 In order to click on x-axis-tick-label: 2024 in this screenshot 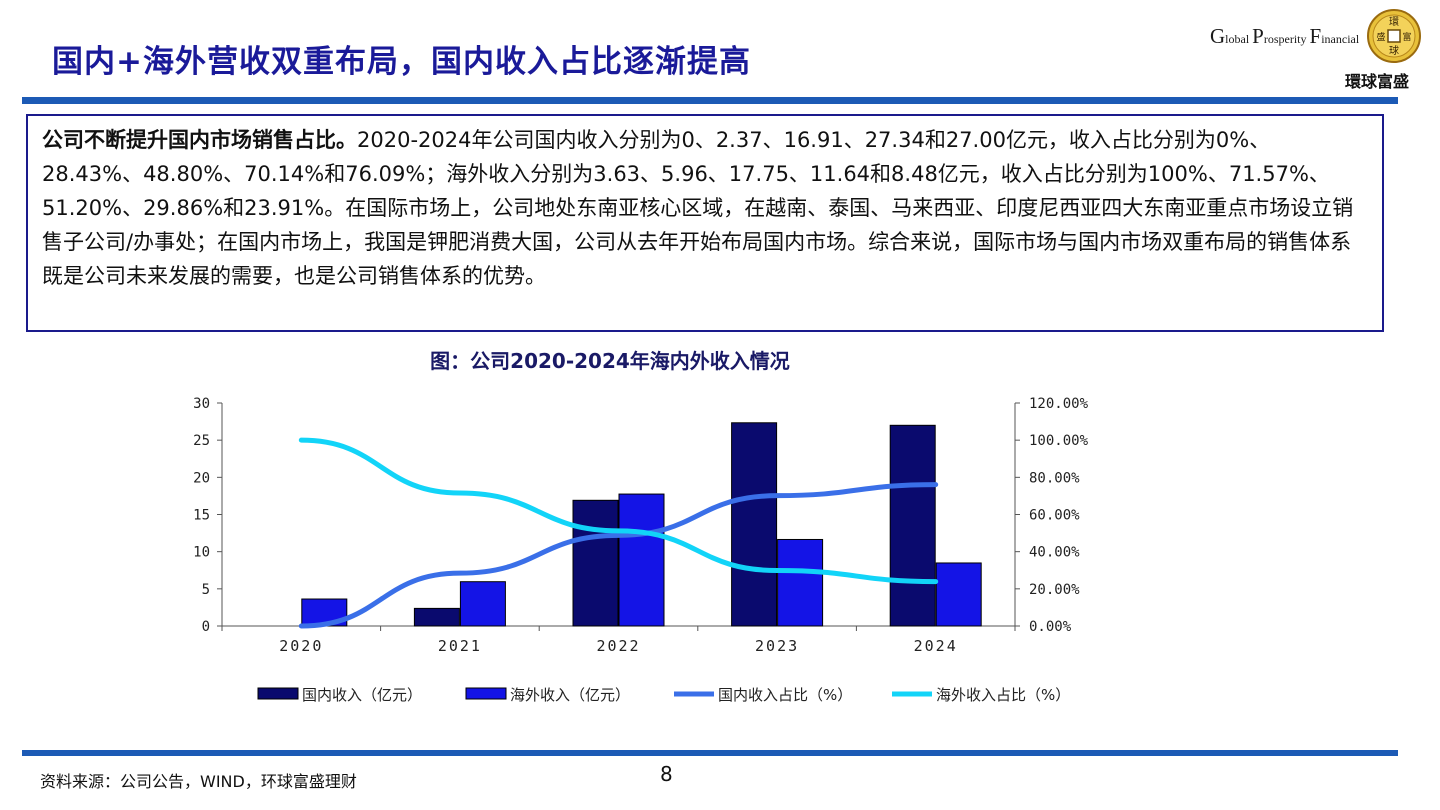, I will do `click(936, 646)`.